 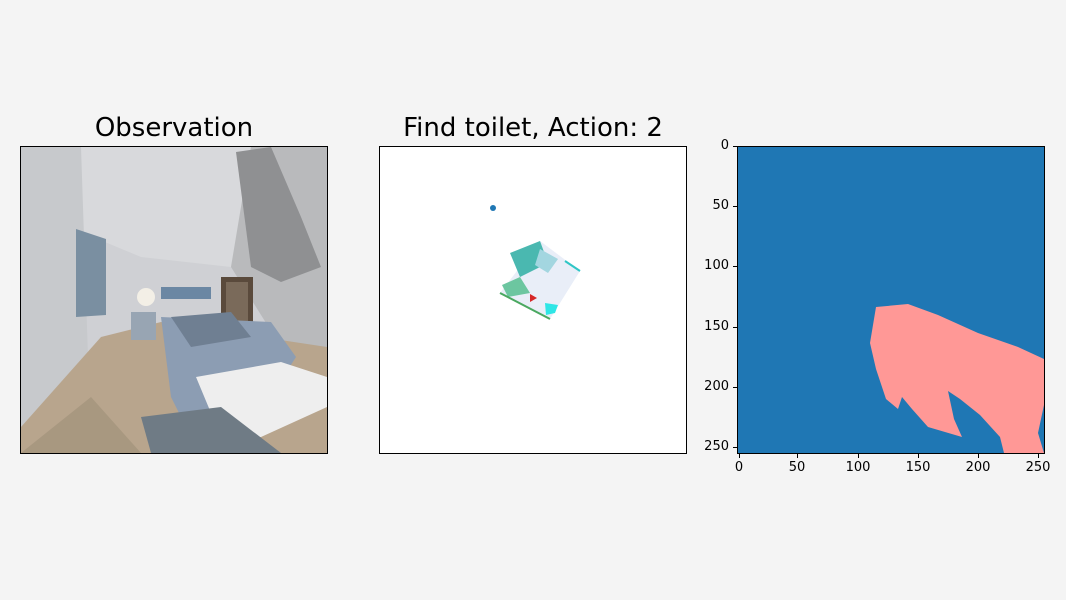 What do you see at coordinates (891, 300) in the screenshot?
I see `segmentation-mask` at bounding box center [891, 300].